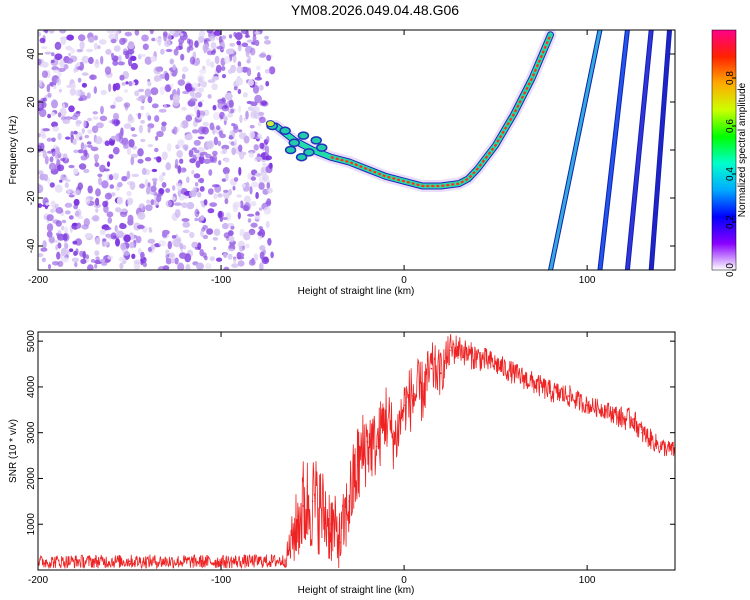  Describe the element at coordinates (157, 150) in the screenshot. I see `spectrogram-noise` at that location.